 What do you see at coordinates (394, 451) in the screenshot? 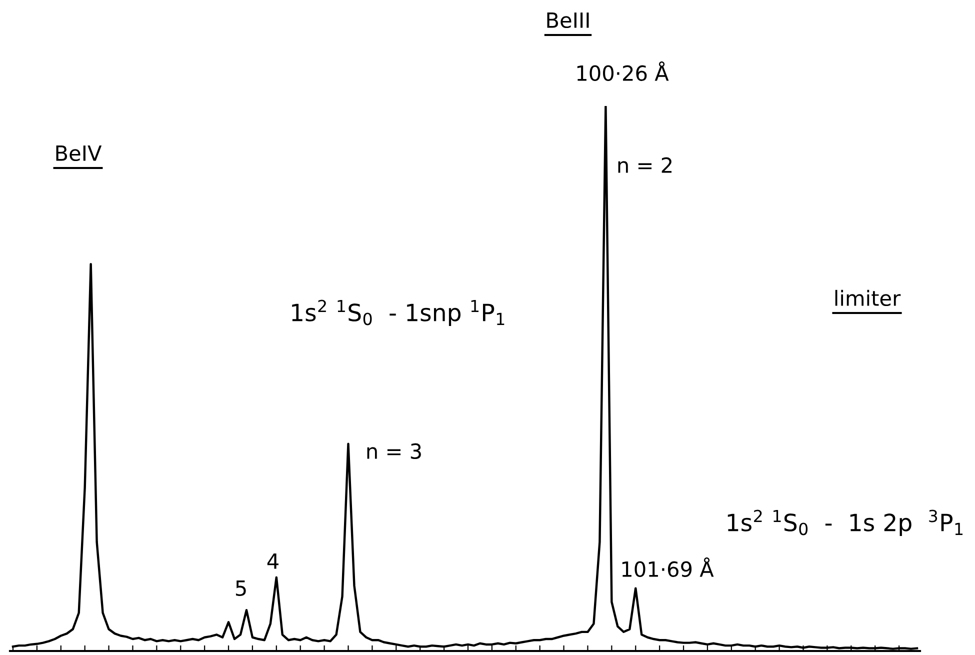
I see `annotation: n = 3` at bounding box center [394, 451].